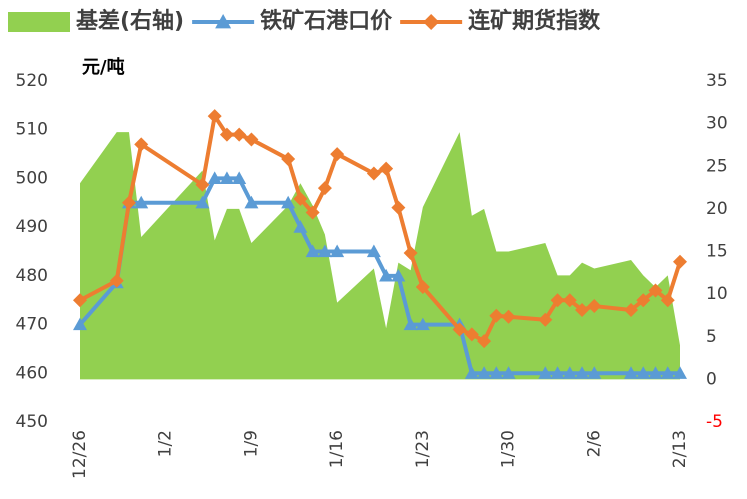  What do you see at coordinates (39, 22) in the screenshot?
I see `legend-swatch` at bounding box center [39, 22].